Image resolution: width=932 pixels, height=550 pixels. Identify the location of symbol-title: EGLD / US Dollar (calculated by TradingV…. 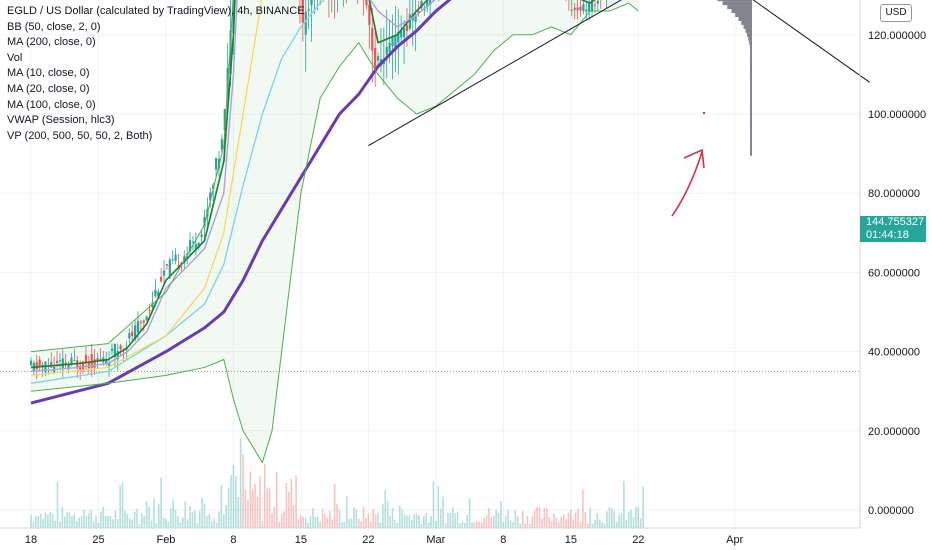
(156, 11).